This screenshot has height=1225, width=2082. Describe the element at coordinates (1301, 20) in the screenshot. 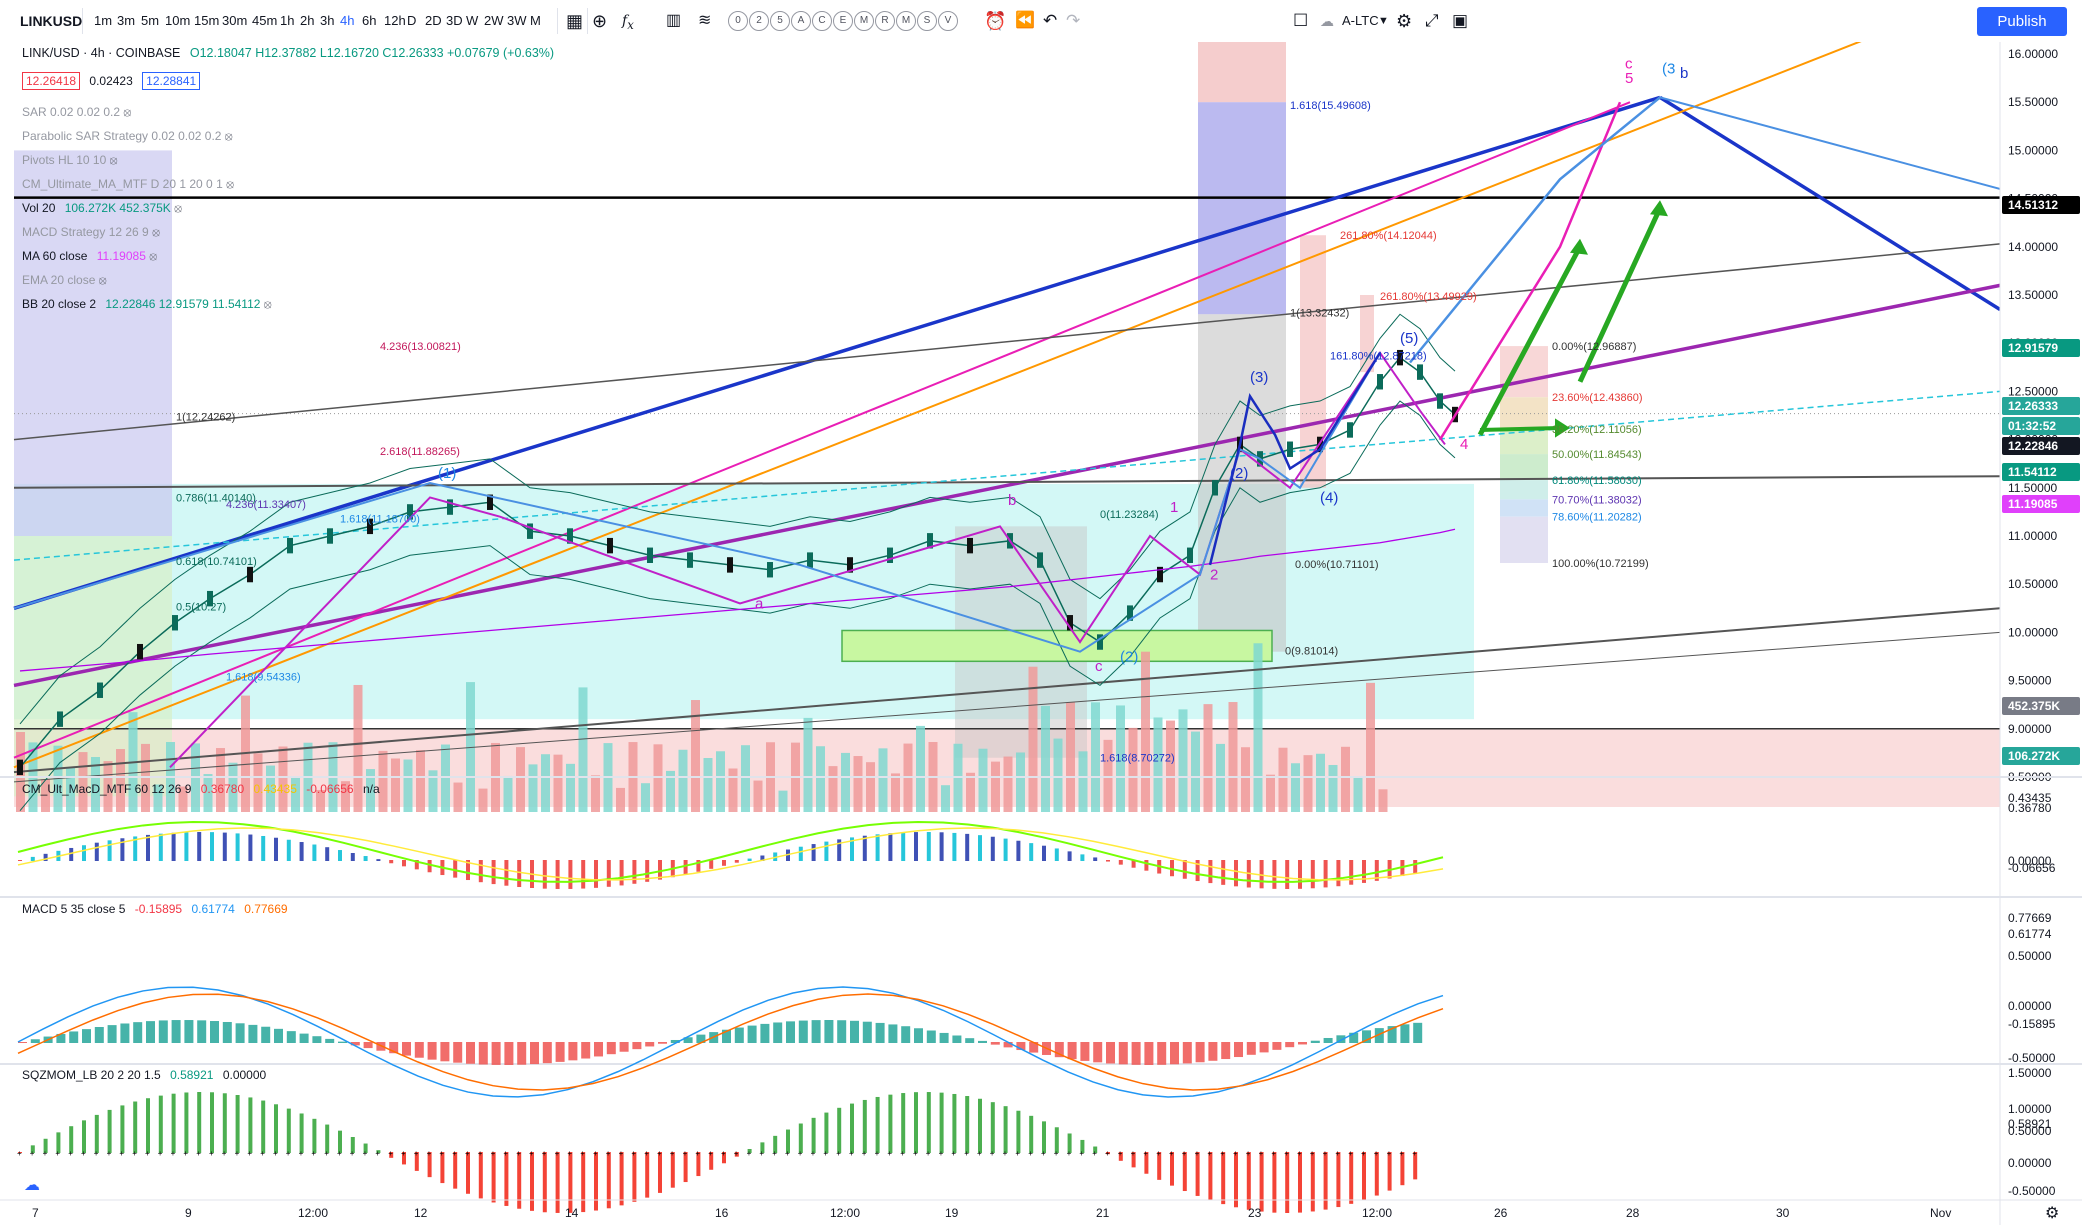

I see `checkbox-icon: ☐` at that location.